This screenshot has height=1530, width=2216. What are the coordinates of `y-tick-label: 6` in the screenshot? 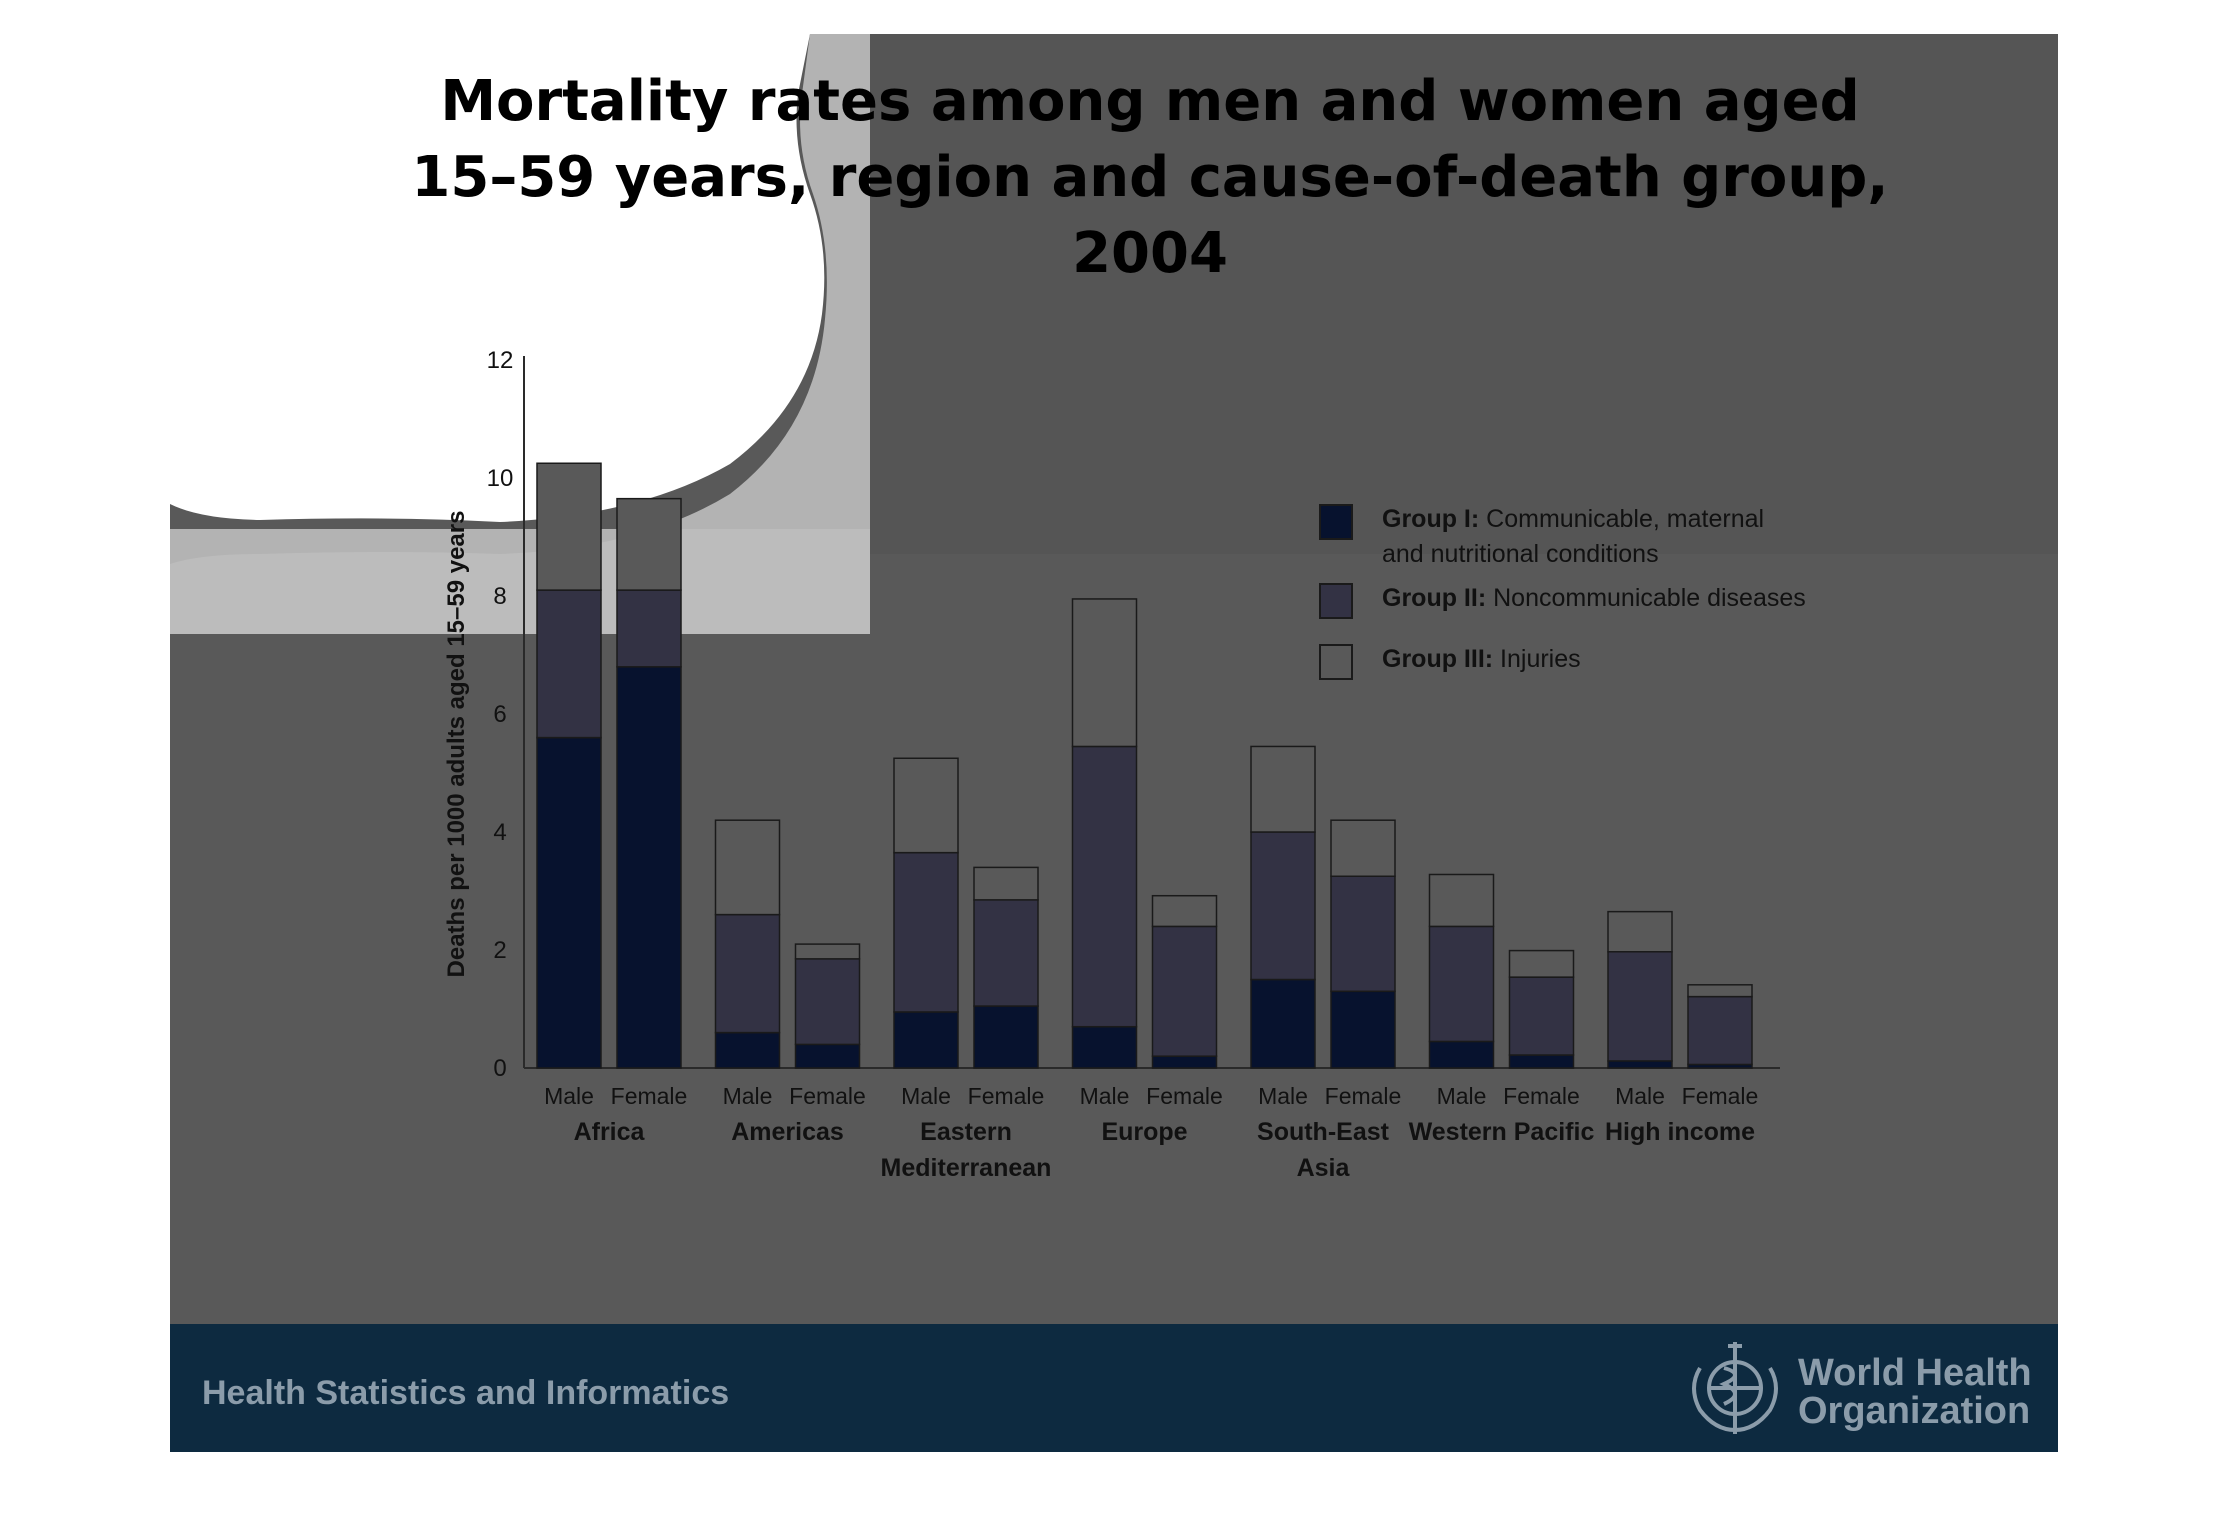 It's located at (499, 714).